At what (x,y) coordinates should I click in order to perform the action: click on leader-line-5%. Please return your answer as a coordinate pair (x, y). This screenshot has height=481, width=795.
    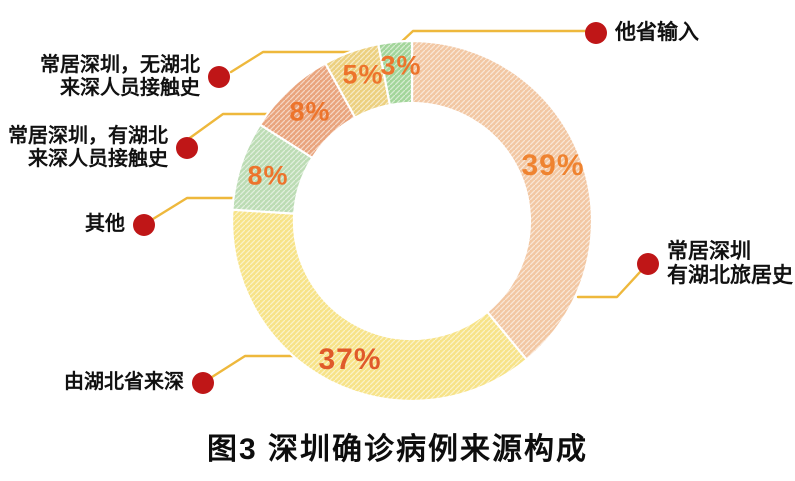
    Looking at the image, I should click on (290, 62).